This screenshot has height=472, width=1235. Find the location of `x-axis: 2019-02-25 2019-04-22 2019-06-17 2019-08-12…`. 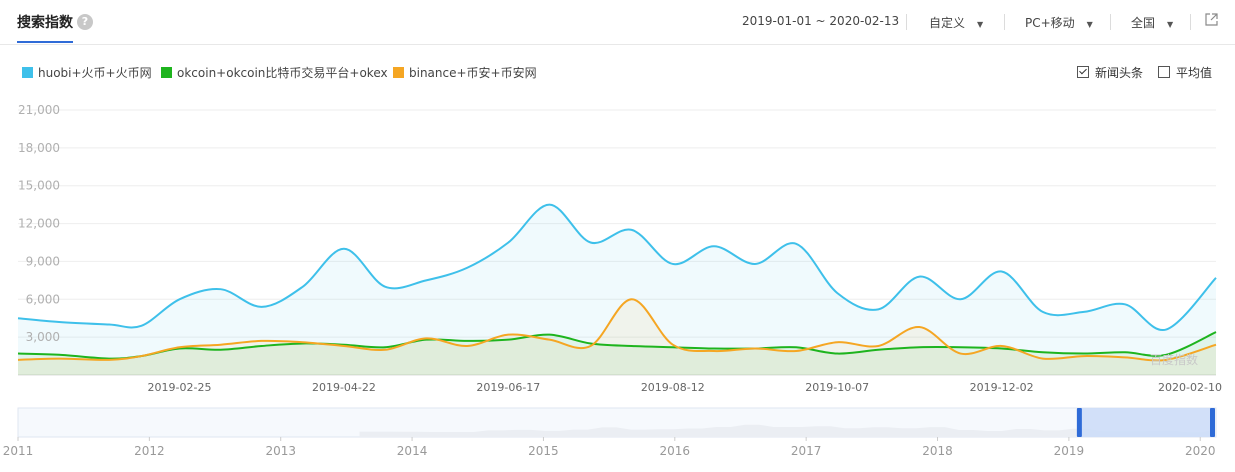

x-axis: 2019-02-25 2019-04-22 2019-06-17 2019-08-12… is located at coordinates (685, 387).